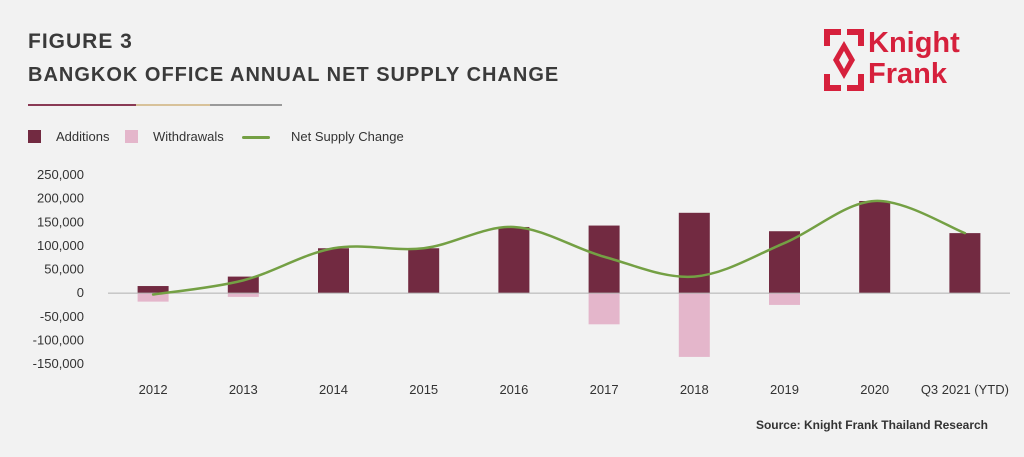 Image resolution: width=1024 pixels, height=457 pixels. I want to click on source-note: Source: Knight Frank Thailand Research, so click(871, 425).